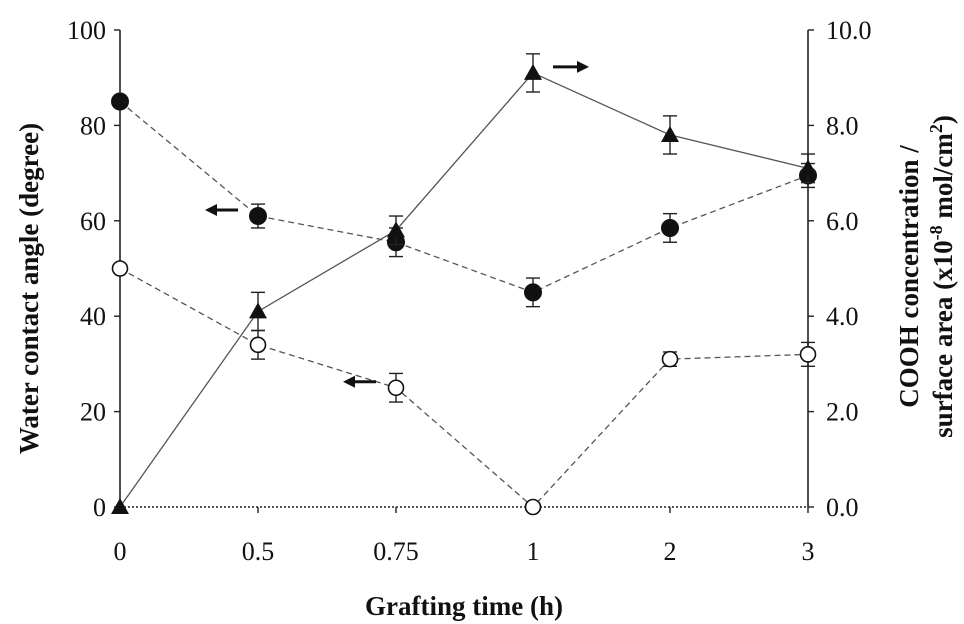 The width and height of the screenshot is (964, 624). Describe the element at coordinates (849, 30) in the screenshot. I see `y2-tick-label: 10.0` at that location.